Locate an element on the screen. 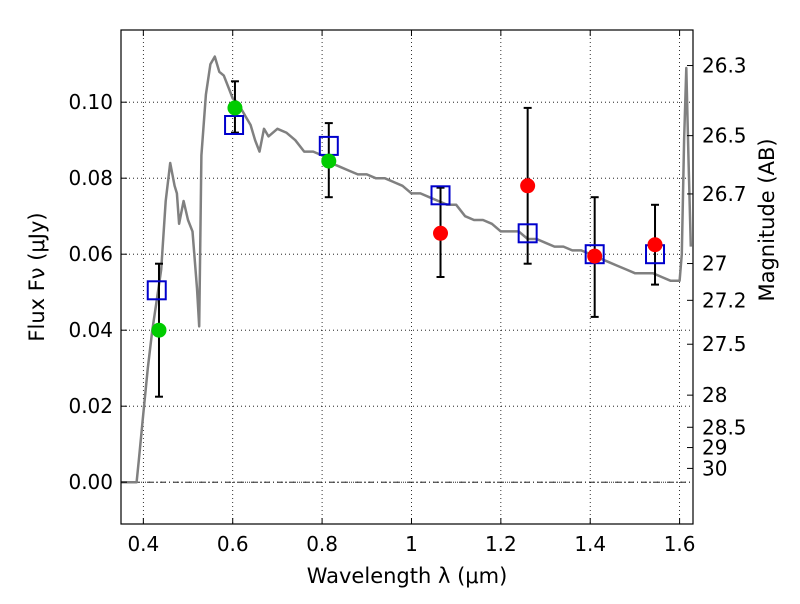  magnitude-axis-title: Magnitude (AB) is located at coordinates (767, 219).